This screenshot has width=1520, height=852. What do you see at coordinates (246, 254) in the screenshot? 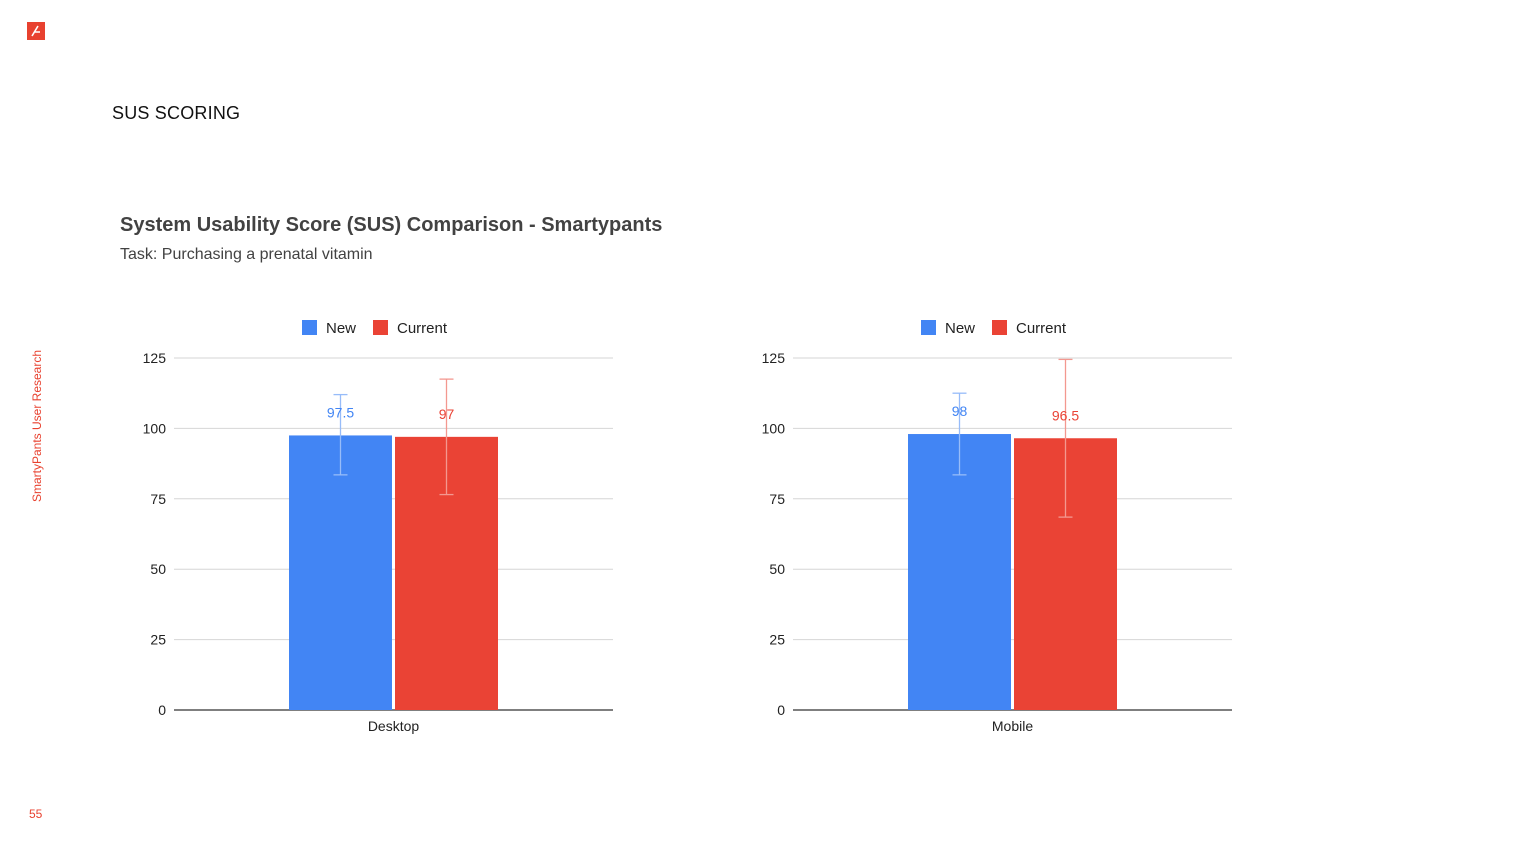
I see `chart-subtitle: Task: Purchasing a prenatal vitamin` at bounding box center [246, 254].